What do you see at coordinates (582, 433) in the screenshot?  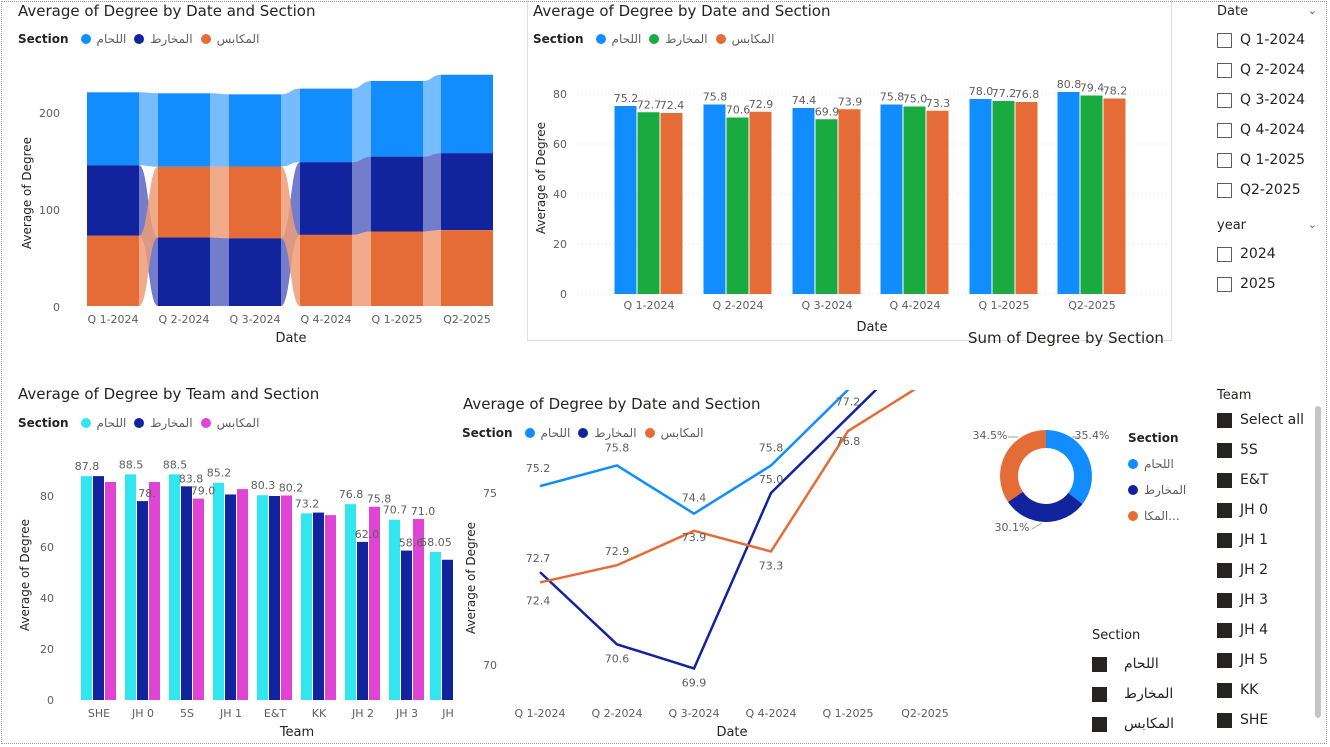 I see `line-chart-legend: Section اللحام المخارط المكابس` at bounding box center [582, 433].